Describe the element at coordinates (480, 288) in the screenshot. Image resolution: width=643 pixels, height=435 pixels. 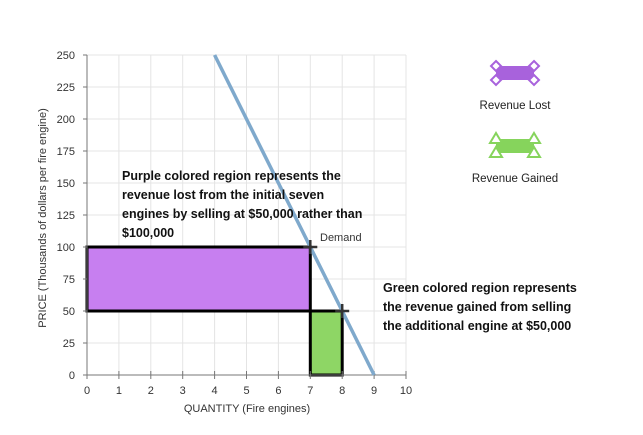
I see `annotation-line: Green colored region represents` at that location.